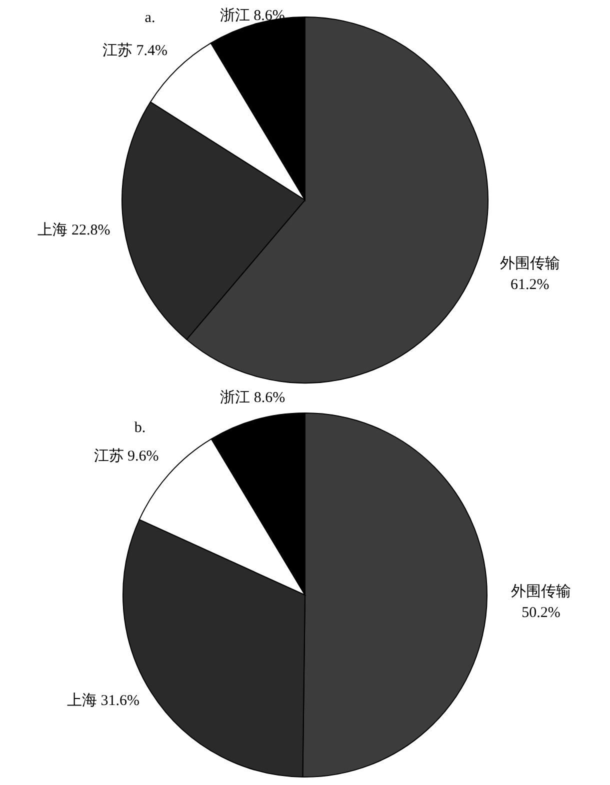 This screenshot has width=610, height=785. I want to click on title: b., so click(140, 428).